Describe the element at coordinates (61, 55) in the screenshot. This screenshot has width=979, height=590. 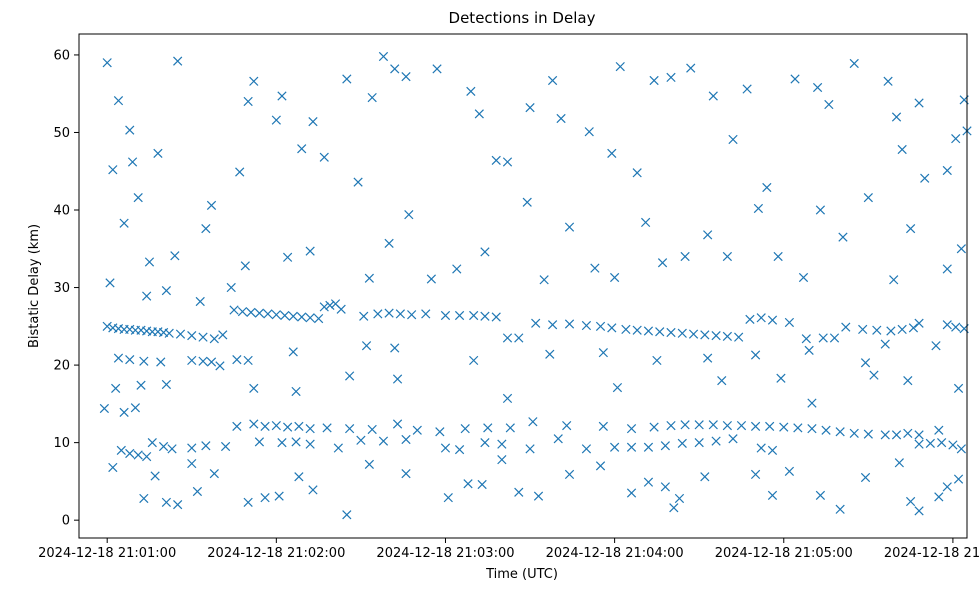
I see `y-tick-label: 60` at that location.